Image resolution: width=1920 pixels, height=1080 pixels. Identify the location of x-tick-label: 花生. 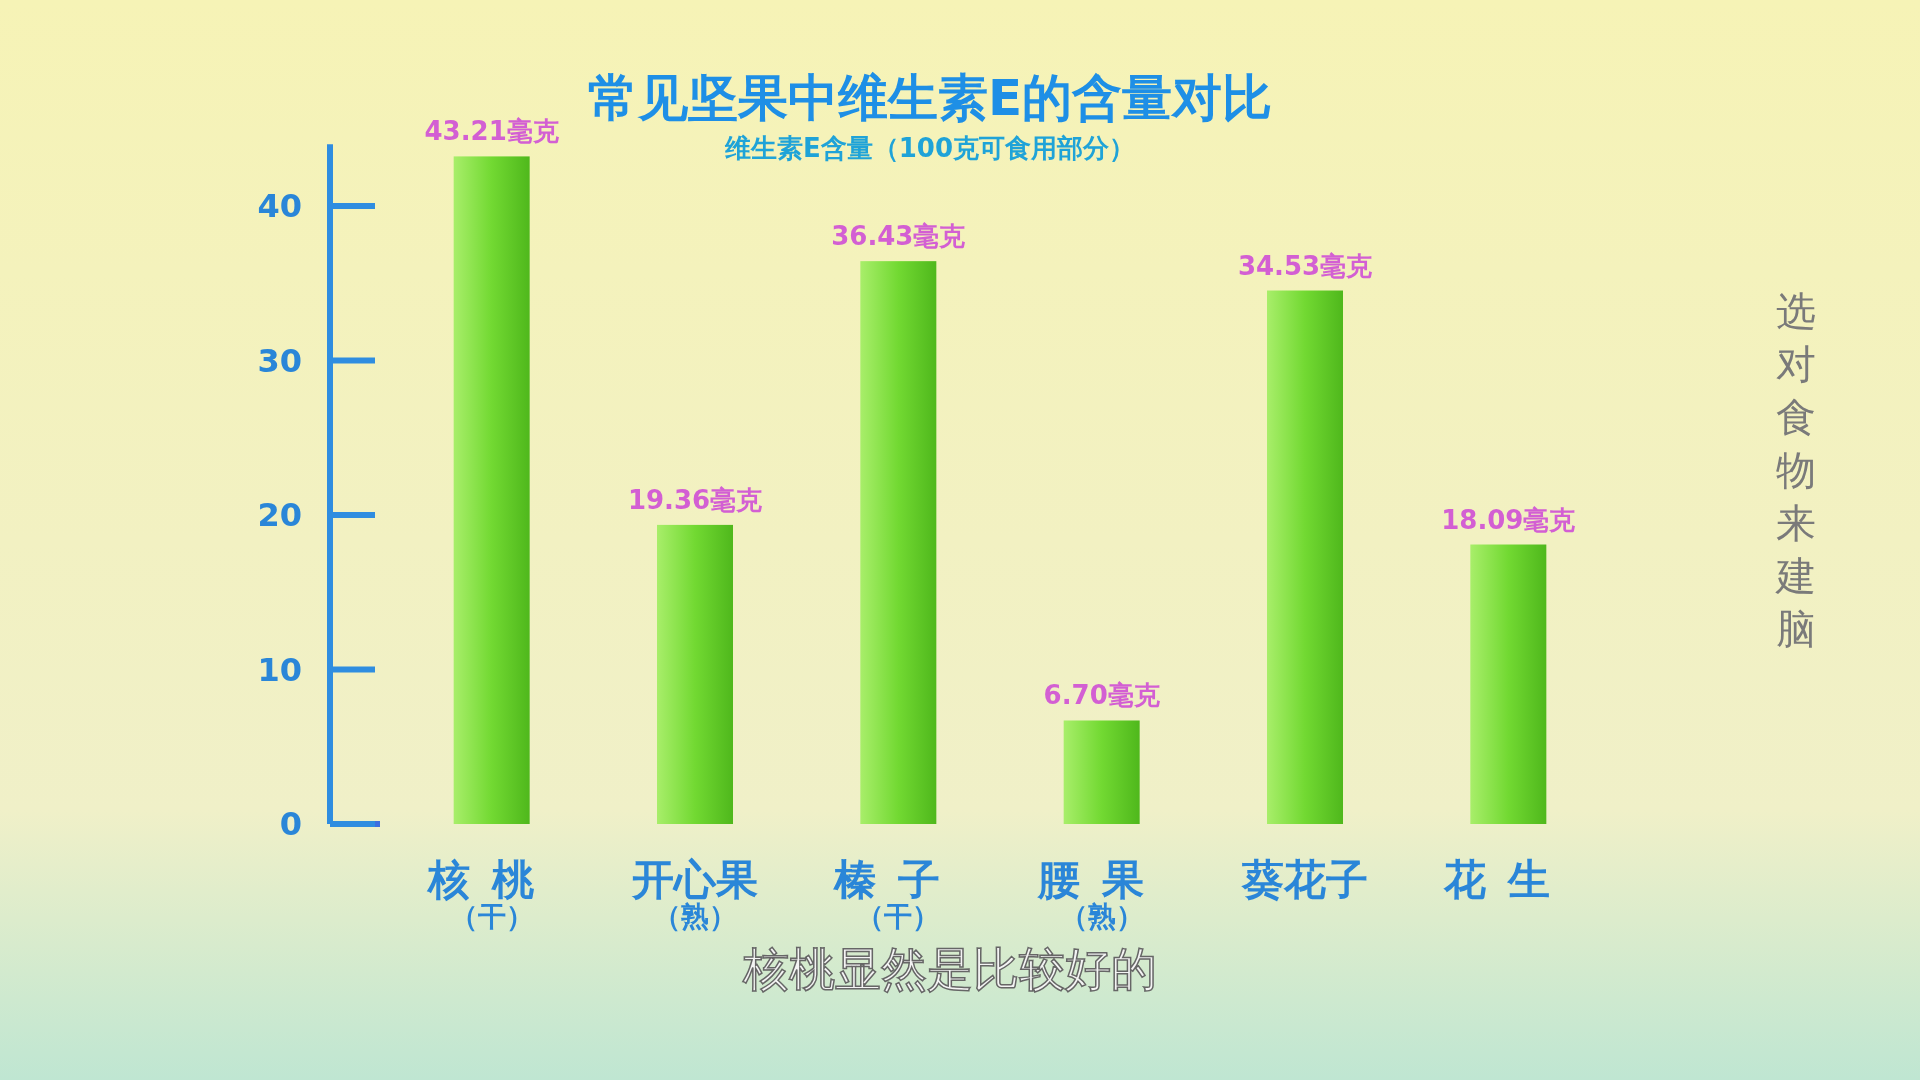
(1508, 879).